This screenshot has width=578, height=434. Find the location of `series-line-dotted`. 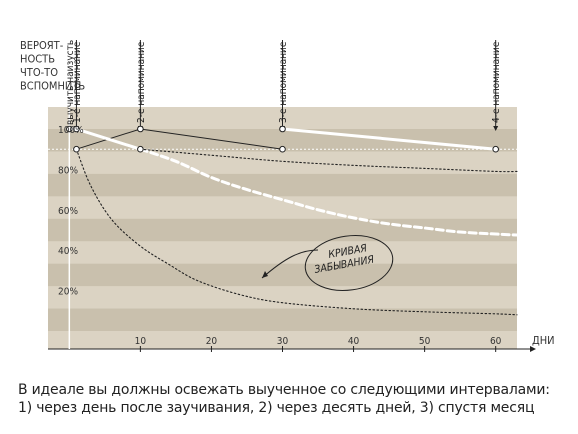

series-line-dotted is located at coordinates (328, 160).